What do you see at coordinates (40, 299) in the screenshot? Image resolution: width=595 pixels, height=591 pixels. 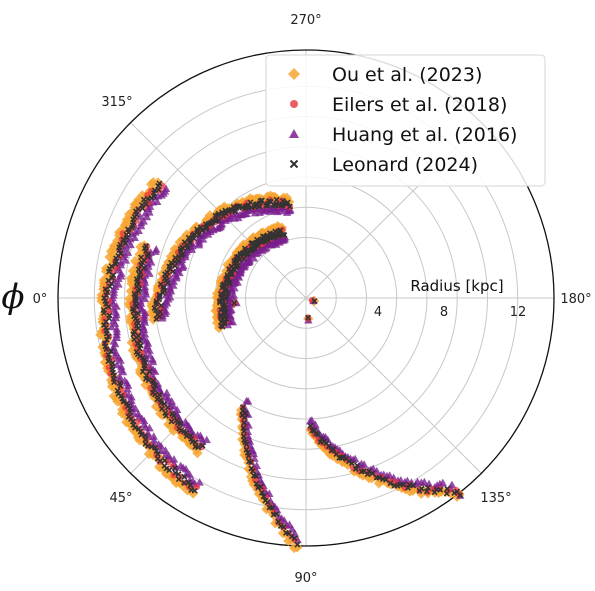 I see `angular-tick-label: 0°` at bounding box center [40, 299].